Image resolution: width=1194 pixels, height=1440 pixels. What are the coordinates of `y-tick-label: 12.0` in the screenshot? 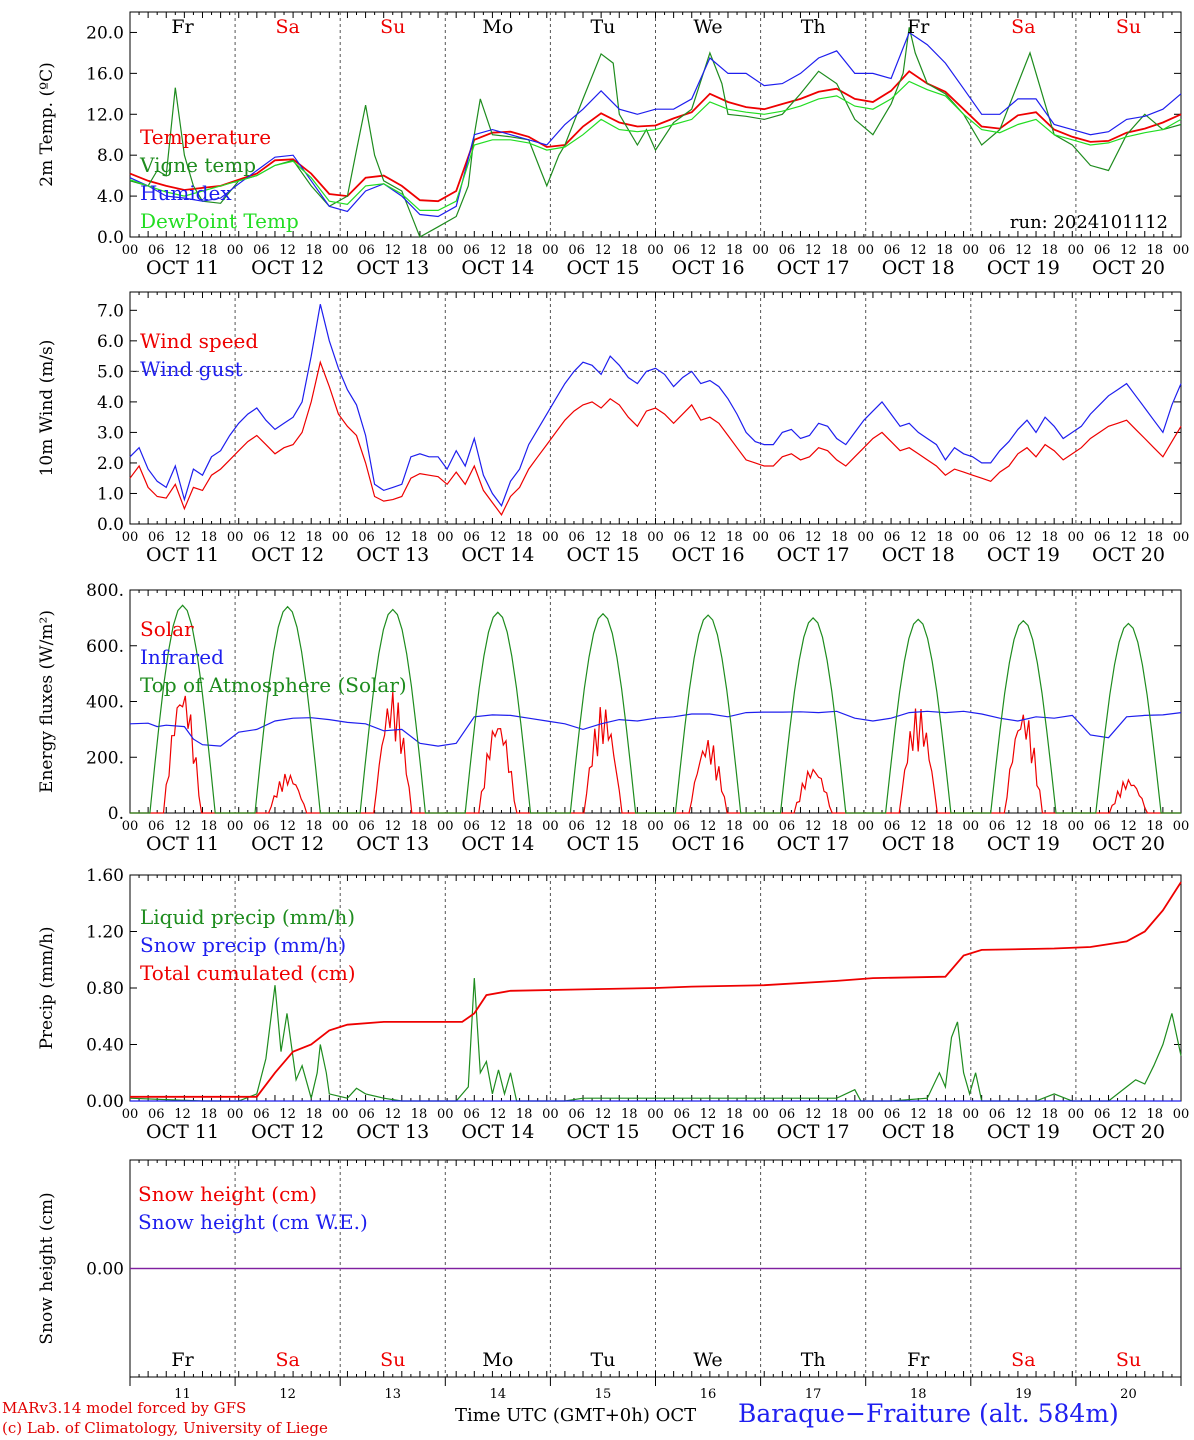 It's located at (105, 115).